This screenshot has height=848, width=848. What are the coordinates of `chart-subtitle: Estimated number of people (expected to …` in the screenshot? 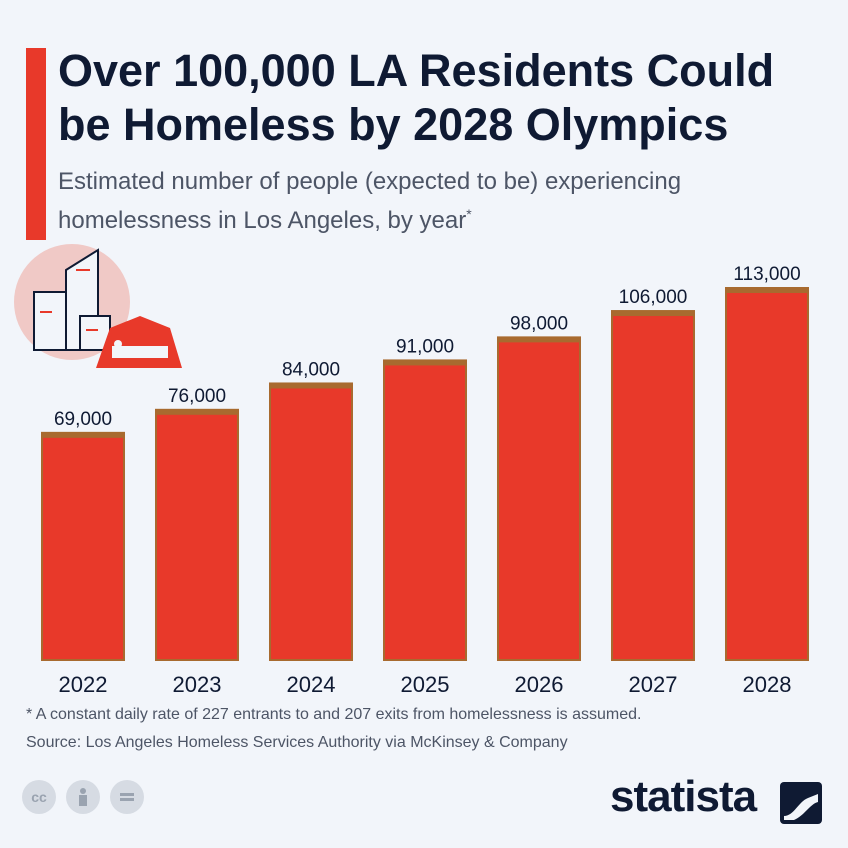 It's located at (448, 201).